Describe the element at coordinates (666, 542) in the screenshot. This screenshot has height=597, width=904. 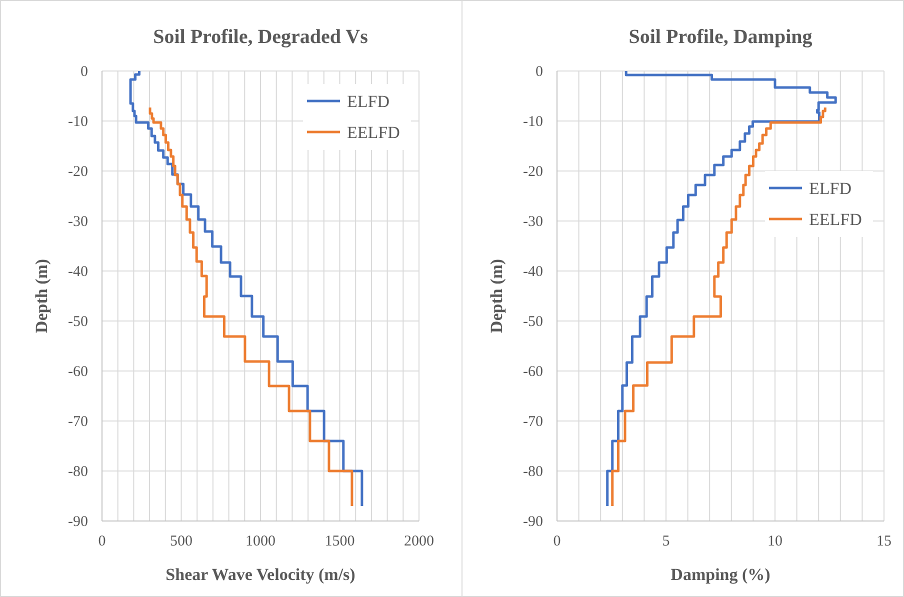
I see `x-tick-label: 5` at that location.